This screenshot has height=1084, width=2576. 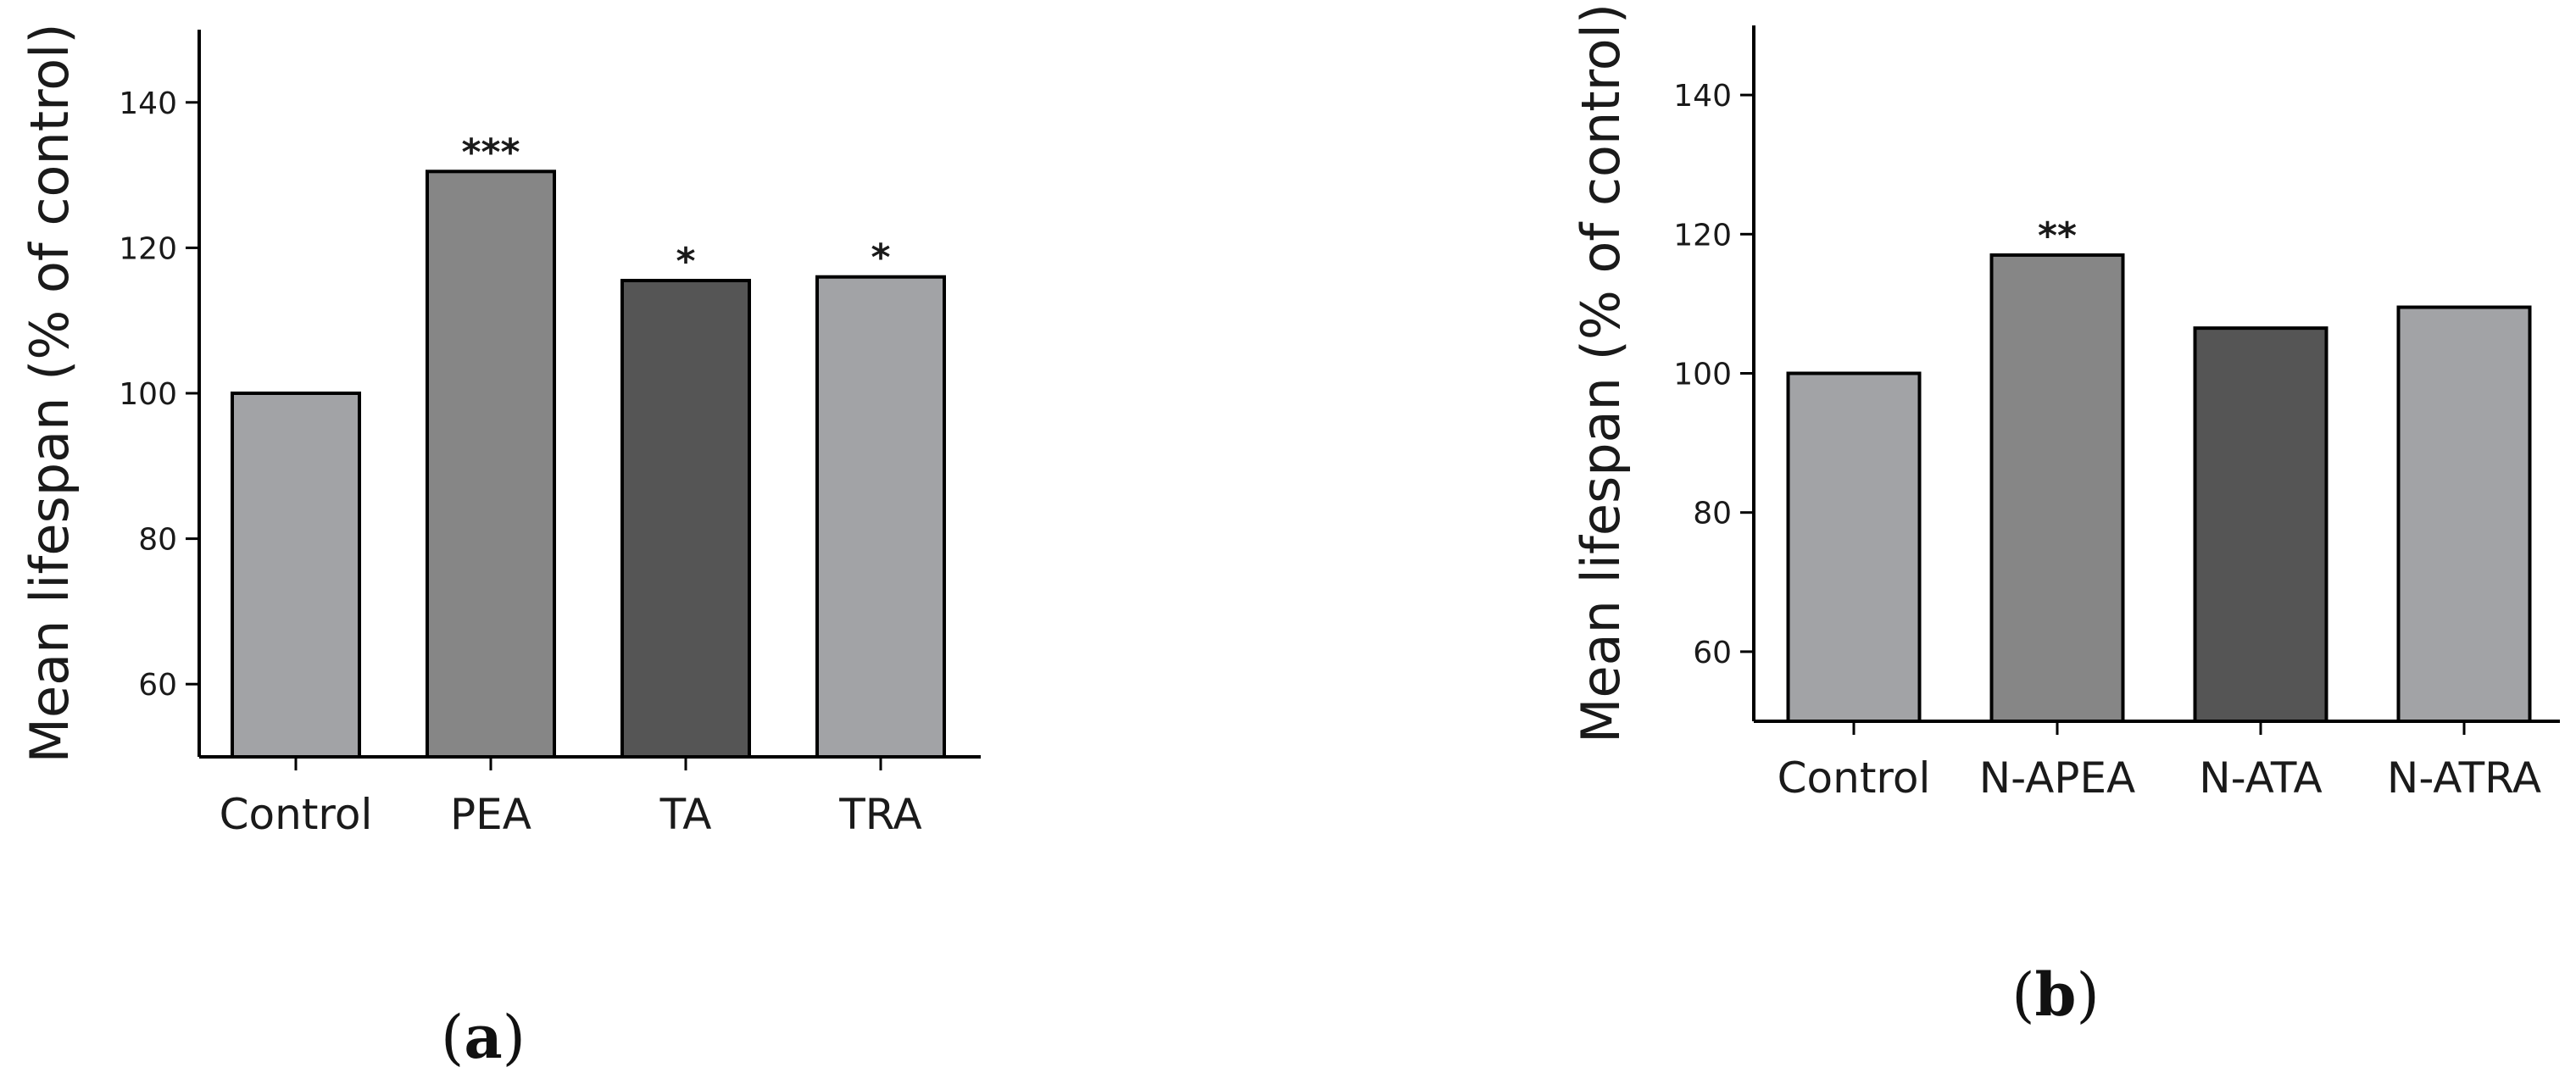 I want to click on bar-pea, so click(x=491, y=465).